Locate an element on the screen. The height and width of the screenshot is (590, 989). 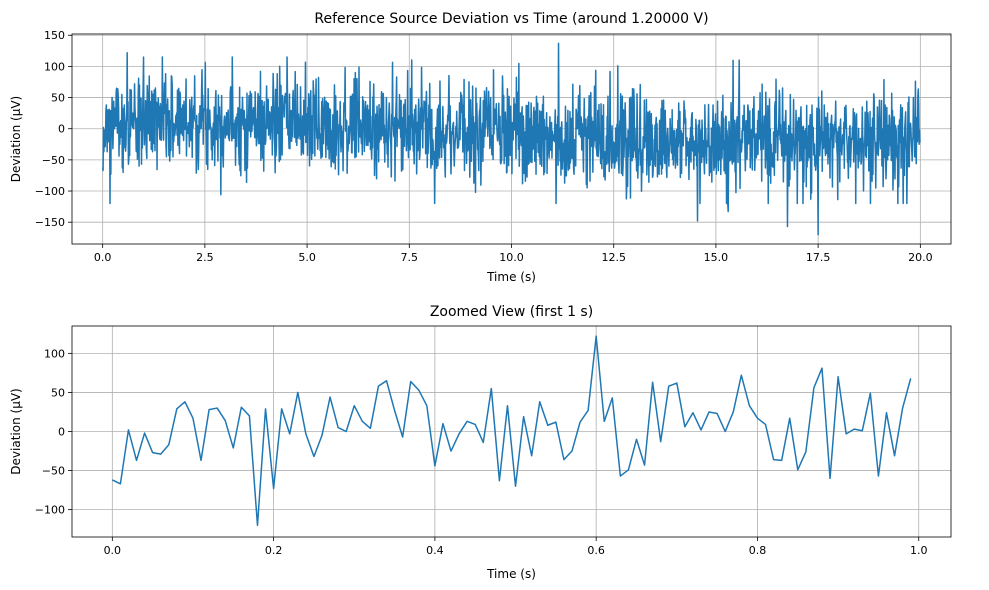
x-tick-label: 0.6 is located at coordinates (596, 550).